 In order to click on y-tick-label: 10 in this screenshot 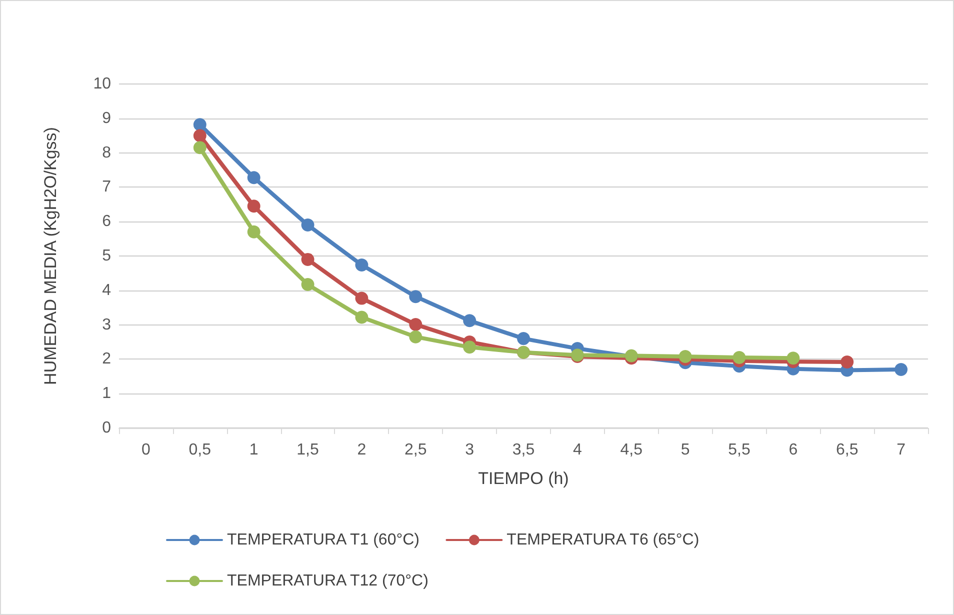, I will do `click(102, 84)`.